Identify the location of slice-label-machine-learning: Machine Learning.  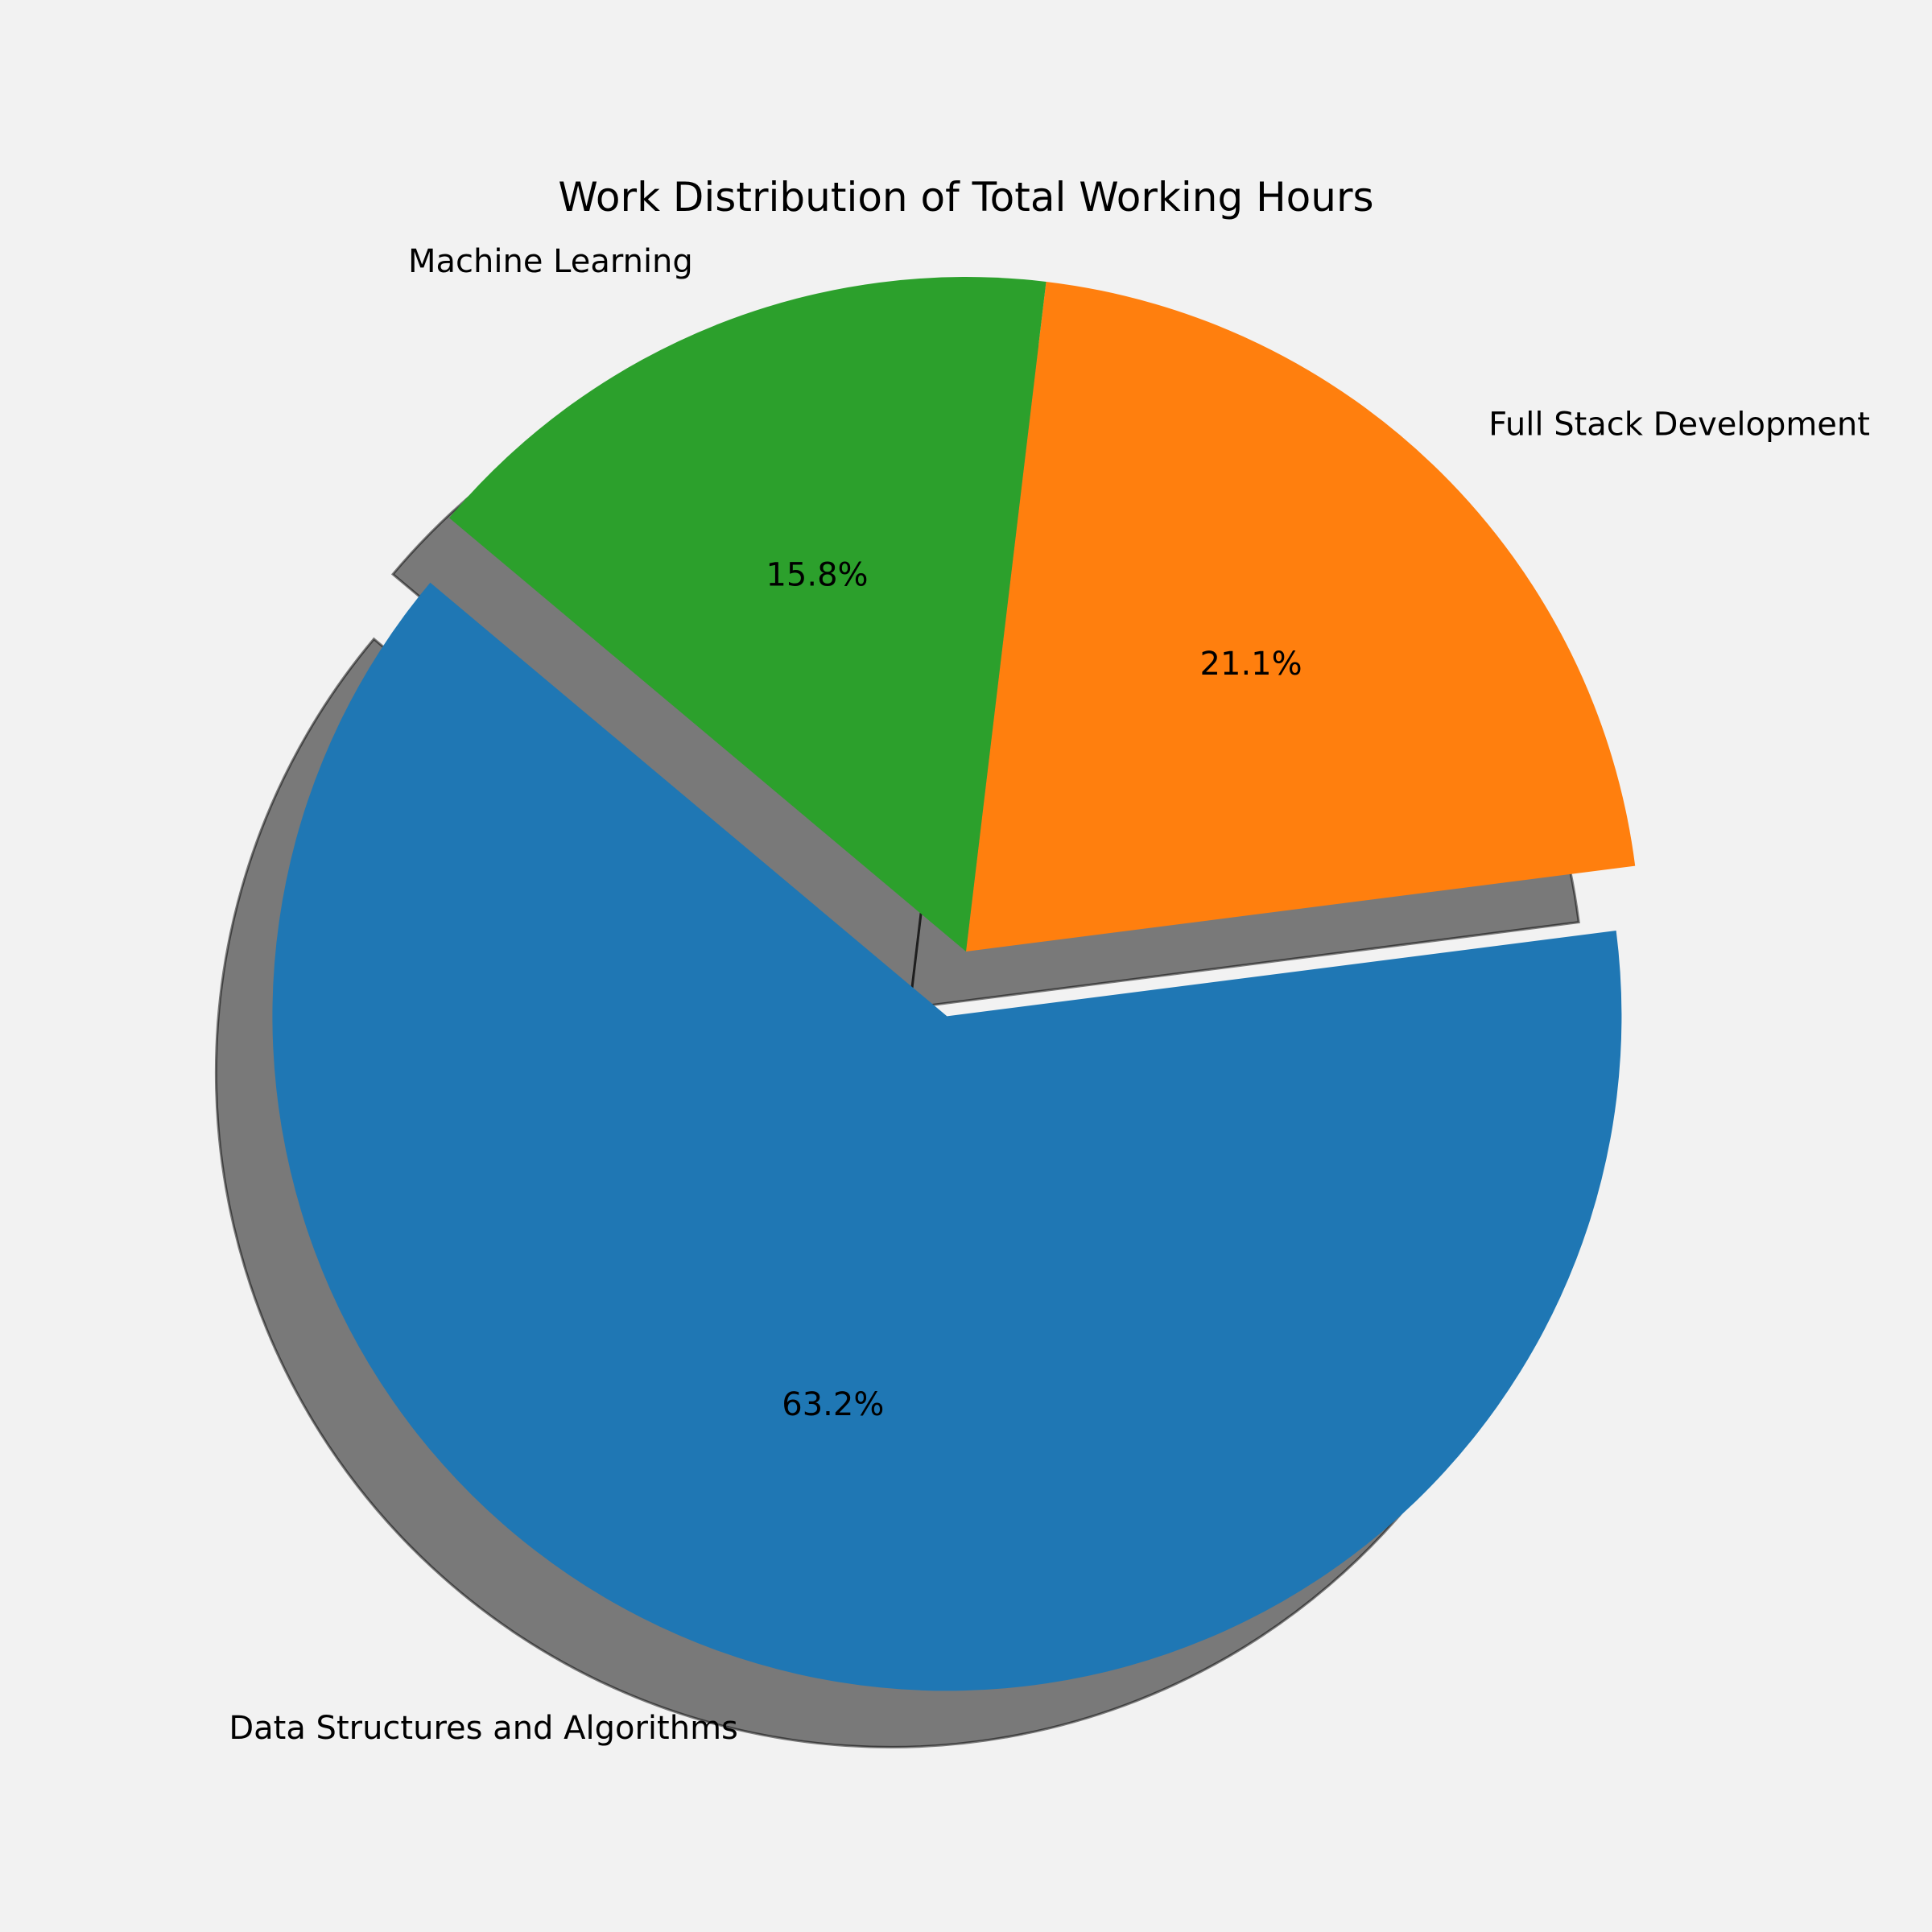
(550, 261).